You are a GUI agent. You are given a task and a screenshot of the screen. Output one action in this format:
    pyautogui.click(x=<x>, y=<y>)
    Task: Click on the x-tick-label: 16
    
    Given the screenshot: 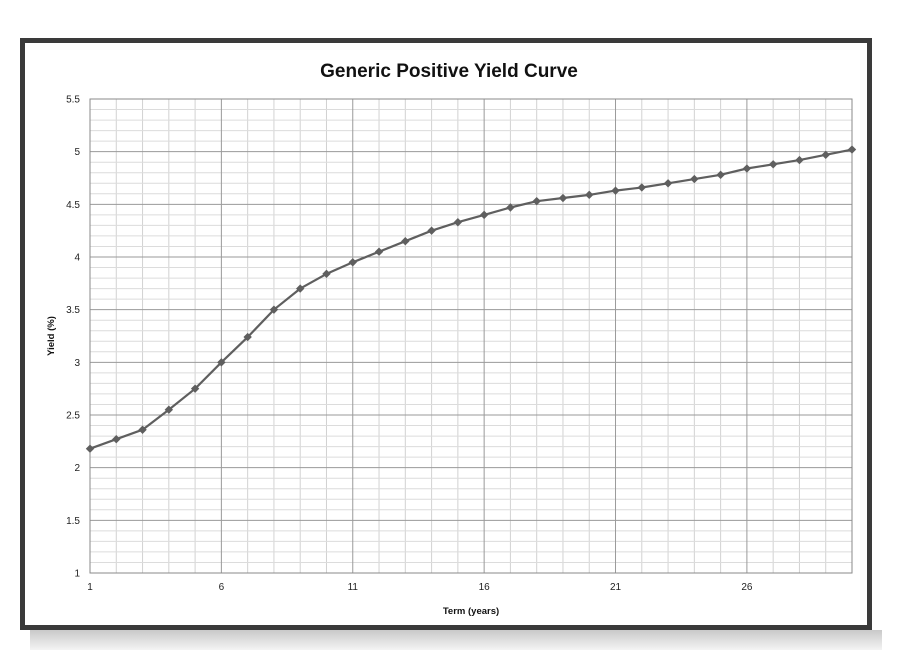 What is the action you would take?
    pyautogui.click(x=485, y=587)
    